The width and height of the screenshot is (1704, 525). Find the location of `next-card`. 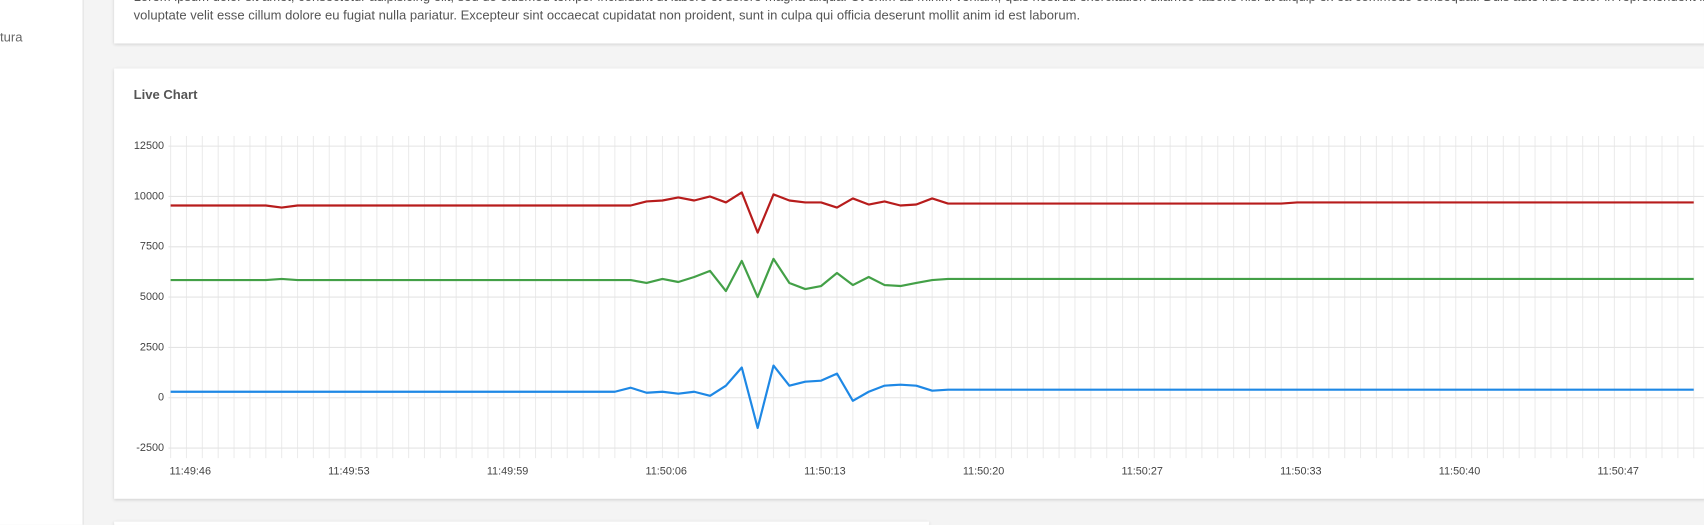

next-card is located at coordinates (522, 523).